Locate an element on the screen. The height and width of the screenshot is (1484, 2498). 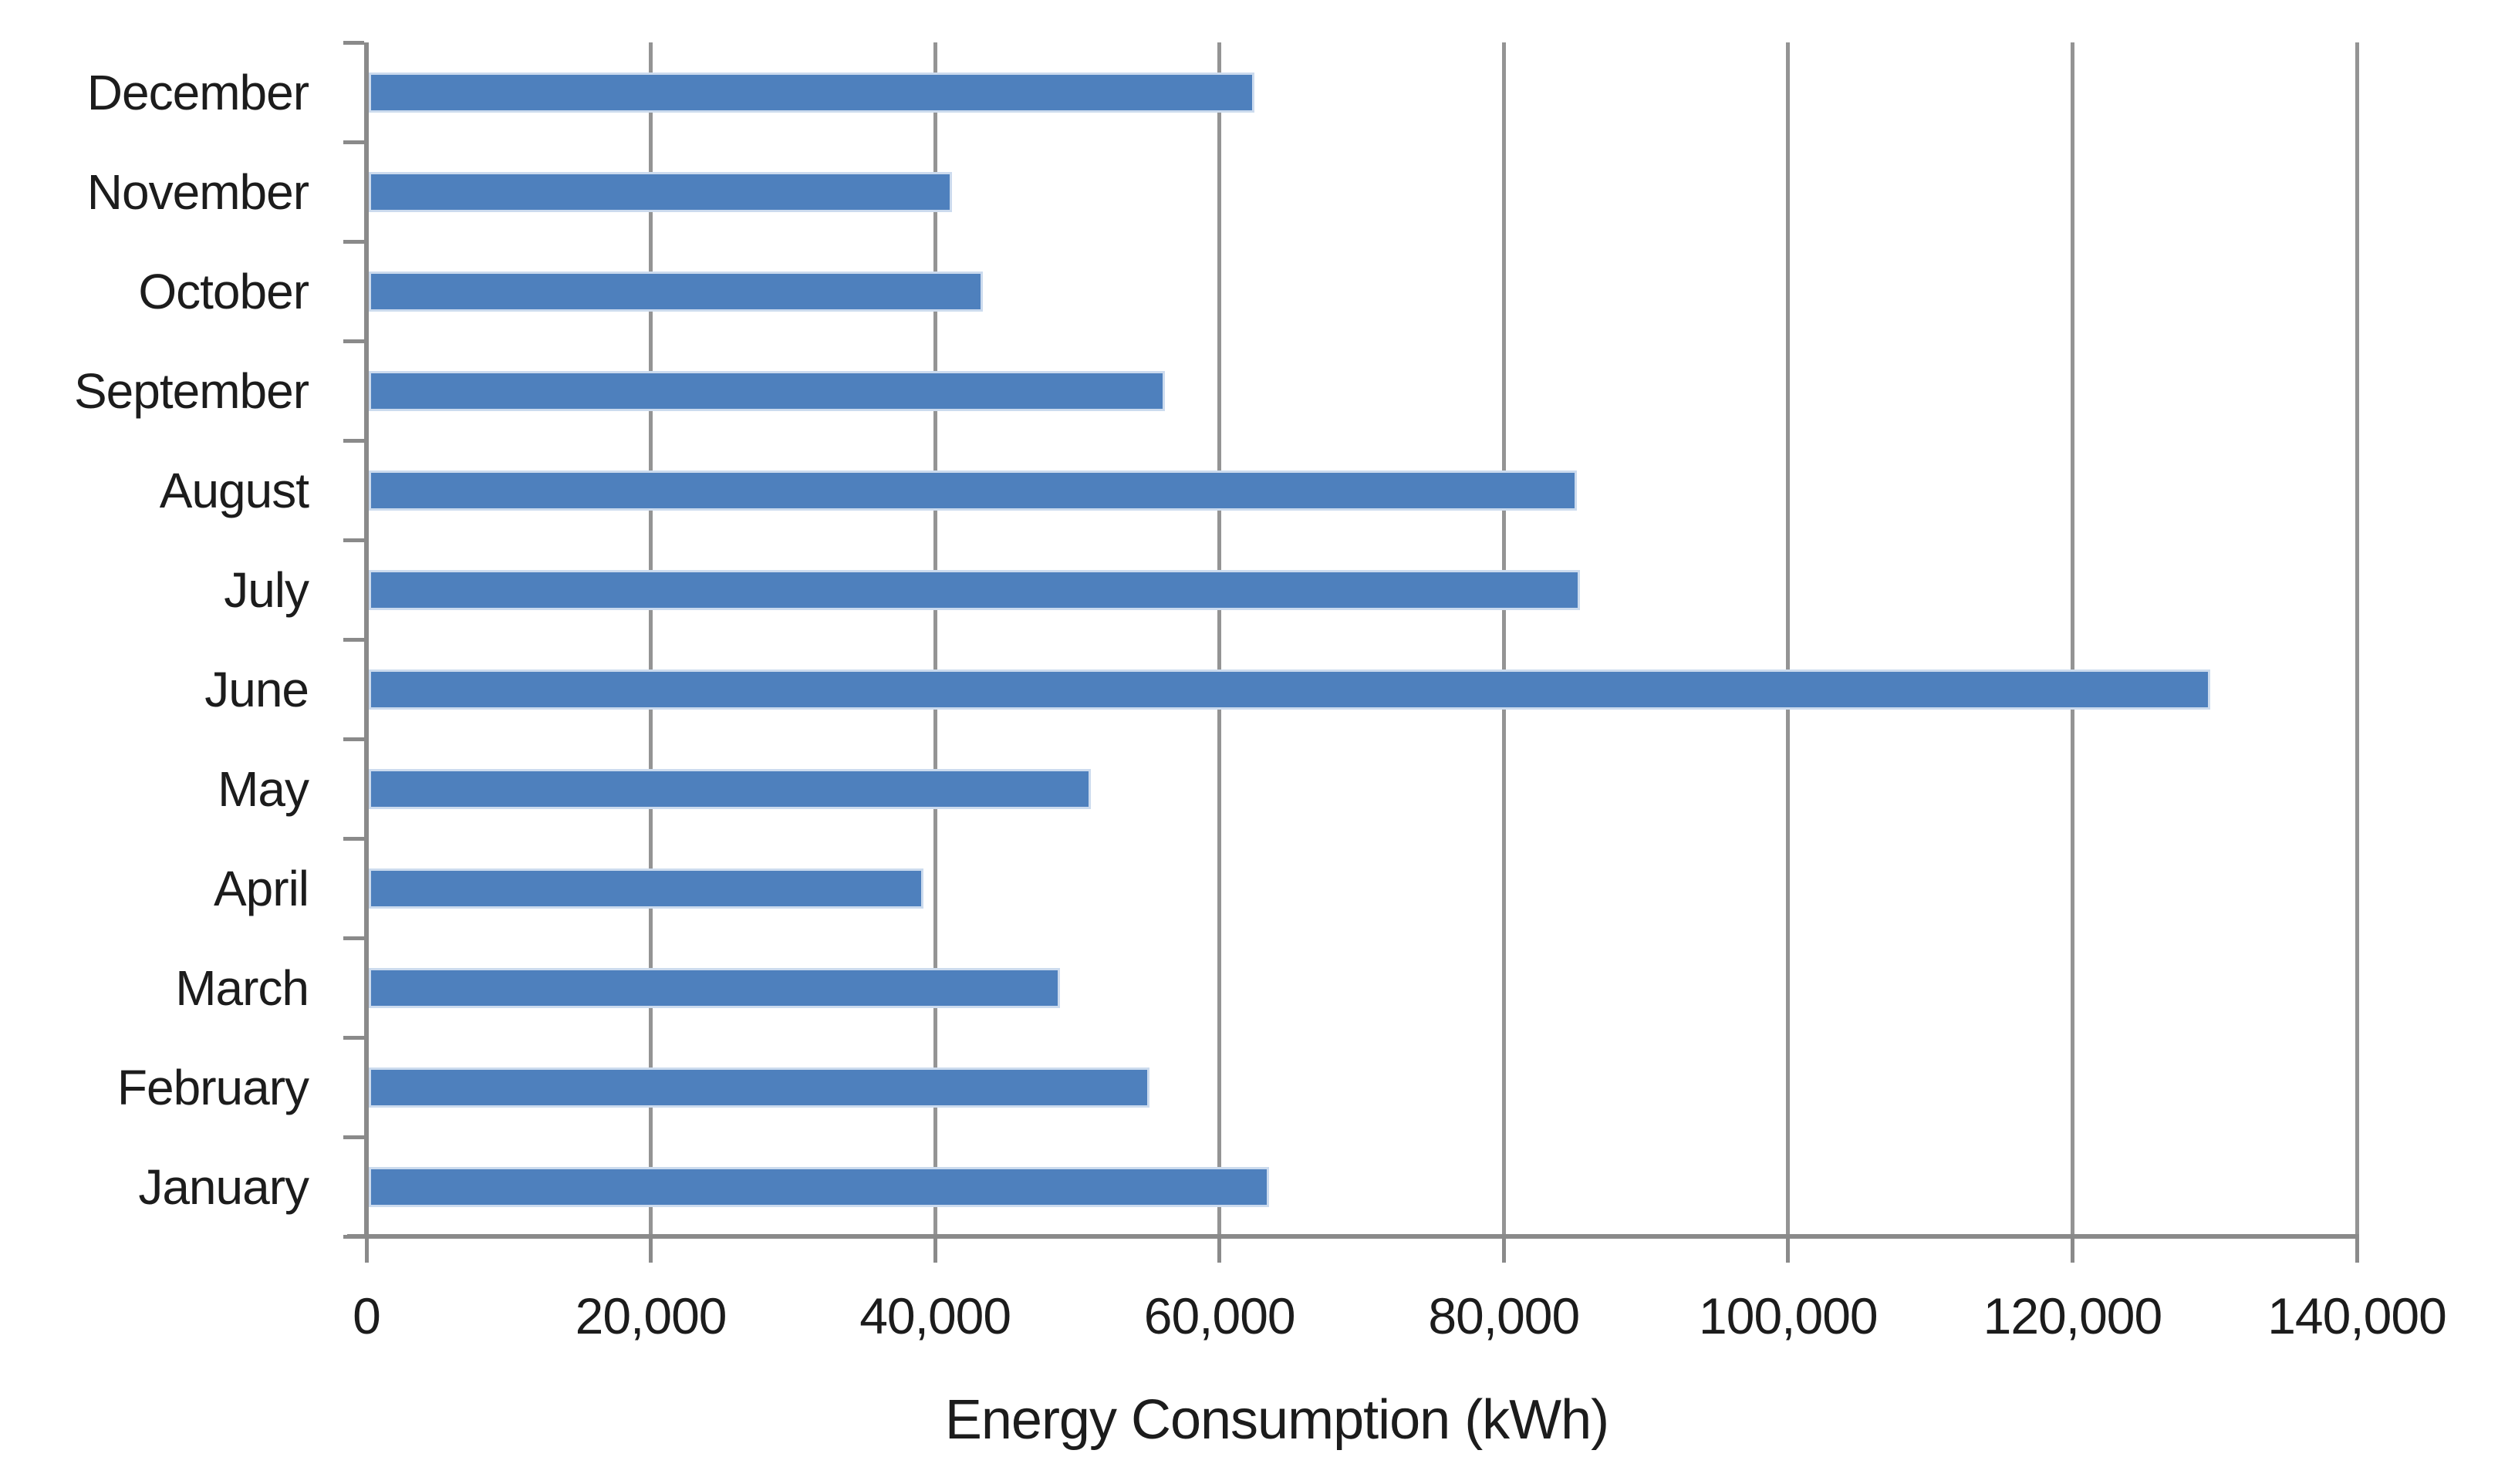
category-label-december: December is located at coordinates (198, 92).